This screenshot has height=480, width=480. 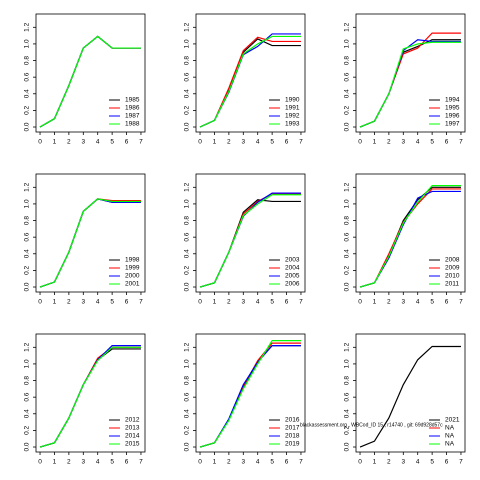 I want to click on legend-label: 1999, so click(x=132, y=268).